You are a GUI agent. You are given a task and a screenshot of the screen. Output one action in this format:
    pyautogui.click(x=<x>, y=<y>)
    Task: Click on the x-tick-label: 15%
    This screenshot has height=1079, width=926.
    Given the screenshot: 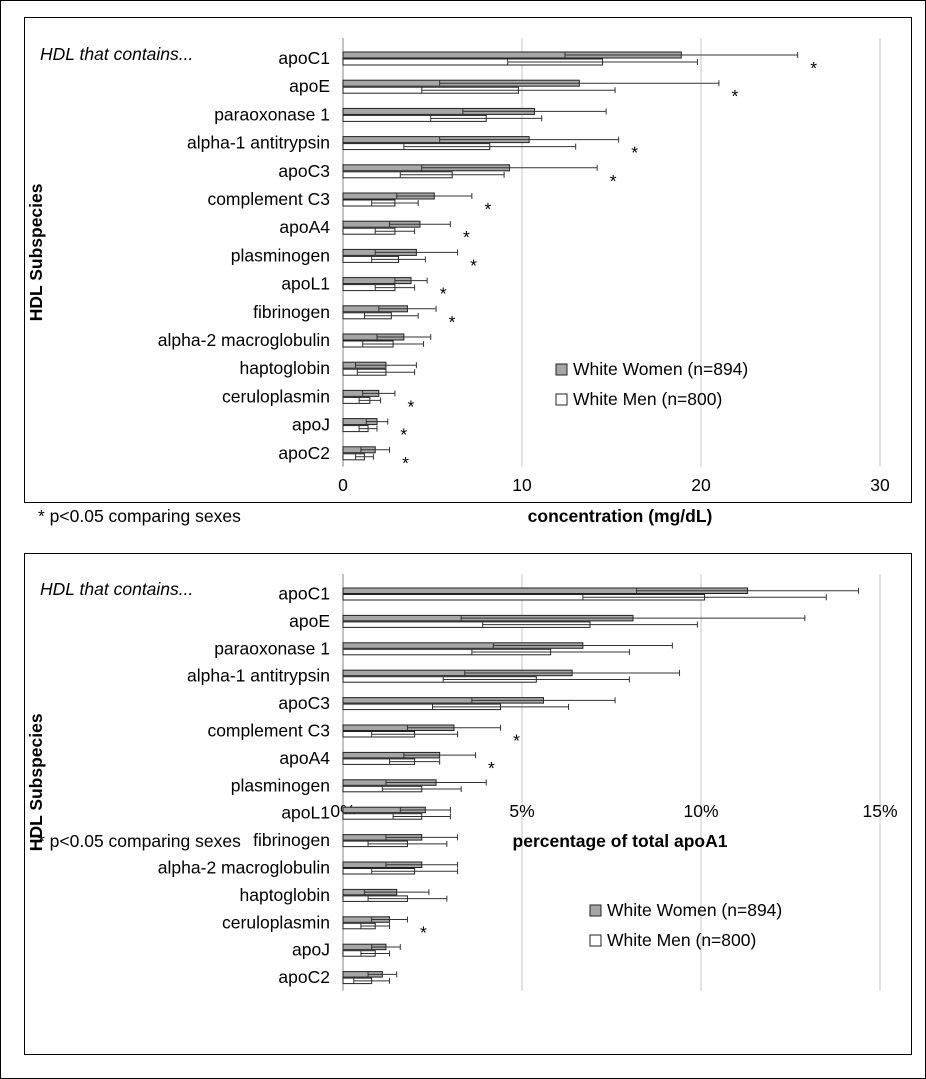 What is the action you would take?
    pyautogui.click(x=879, y=811)
    